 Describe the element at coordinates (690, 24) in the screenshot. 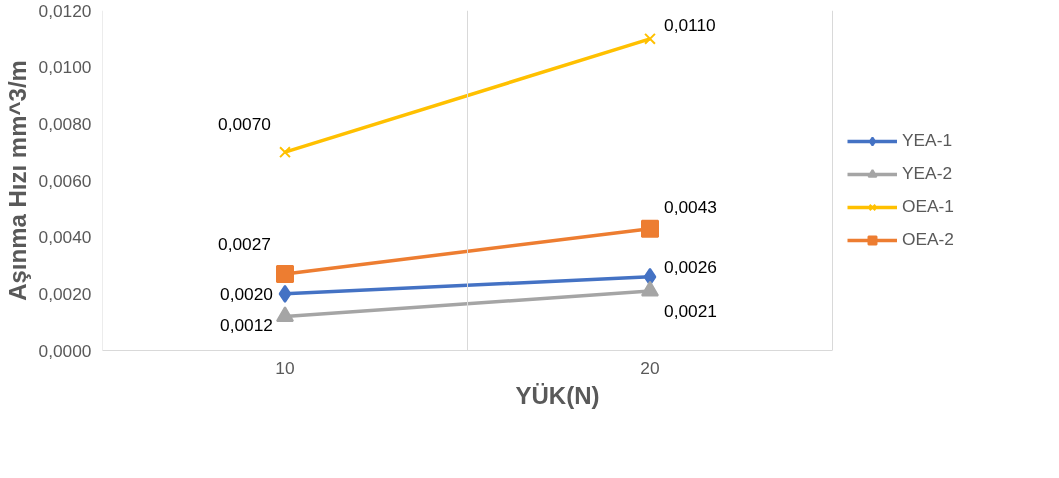

I see `data-label: 0,0110` at that location.